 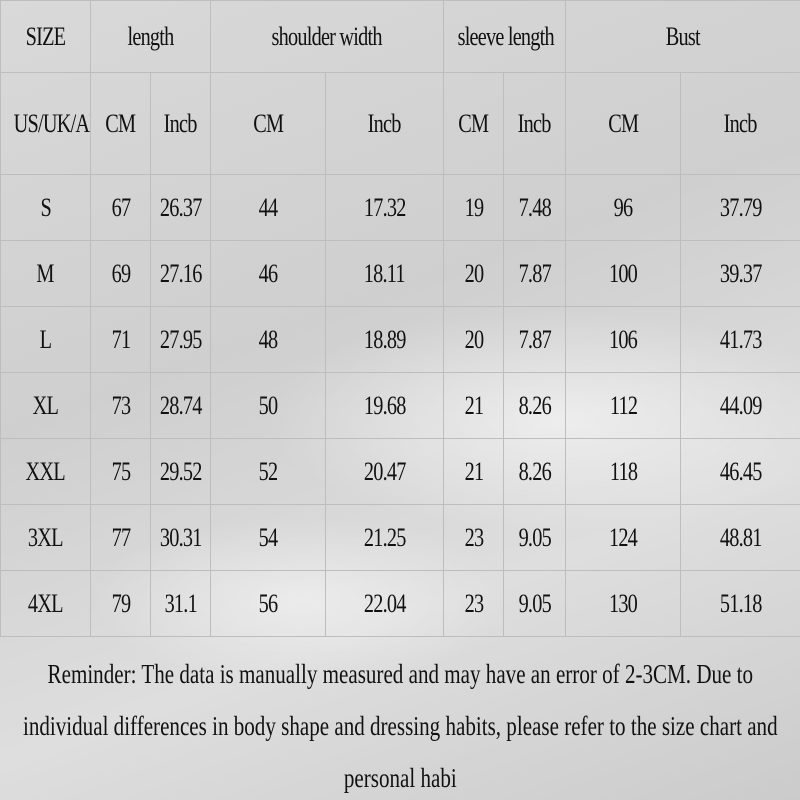 What do you see at coordinates (740, 405) in the screenshot?
I see `table-cell: 44.09` at bounding box center [740, 405].